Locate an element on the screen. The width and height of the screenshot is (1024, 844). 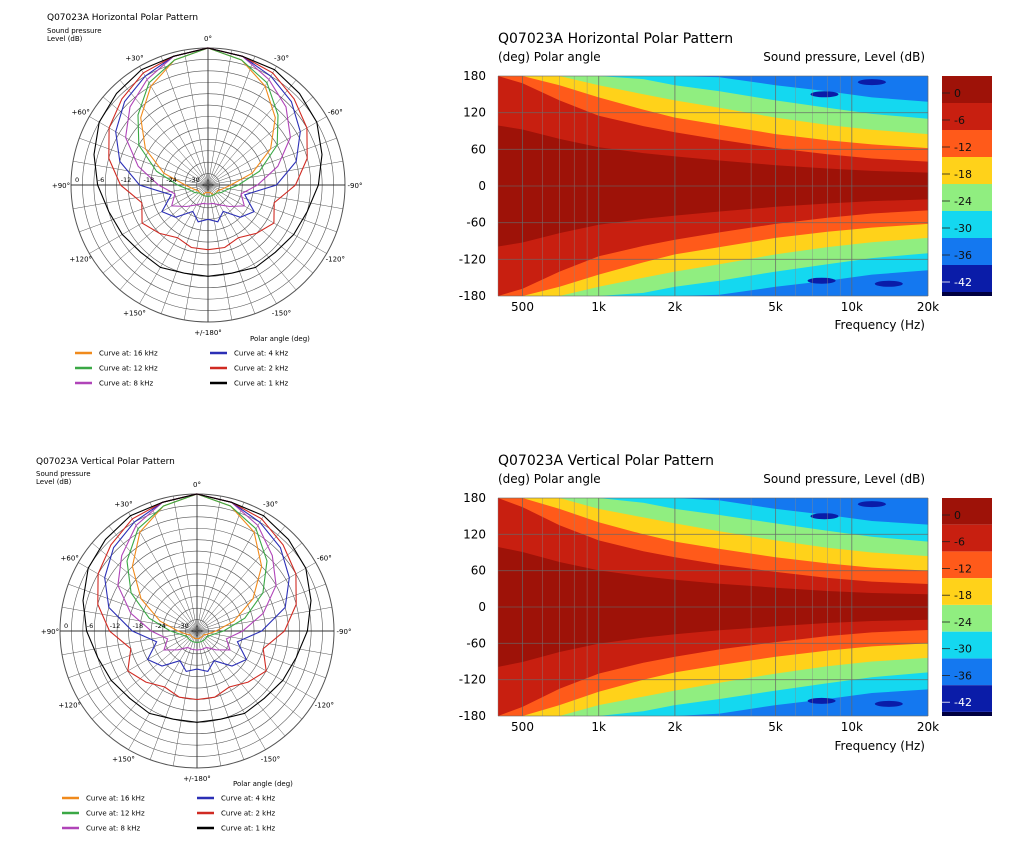
heatmap-title: Q07023A Horizontal Polar Pattern is located at coordinates (615, 39).